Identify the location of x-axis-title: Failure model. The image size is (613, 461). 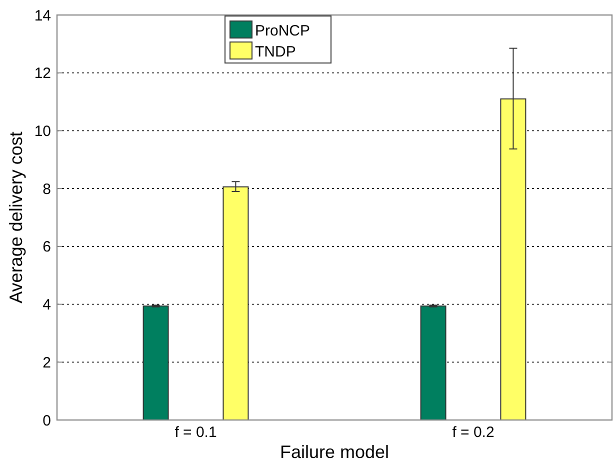
(335, 451).